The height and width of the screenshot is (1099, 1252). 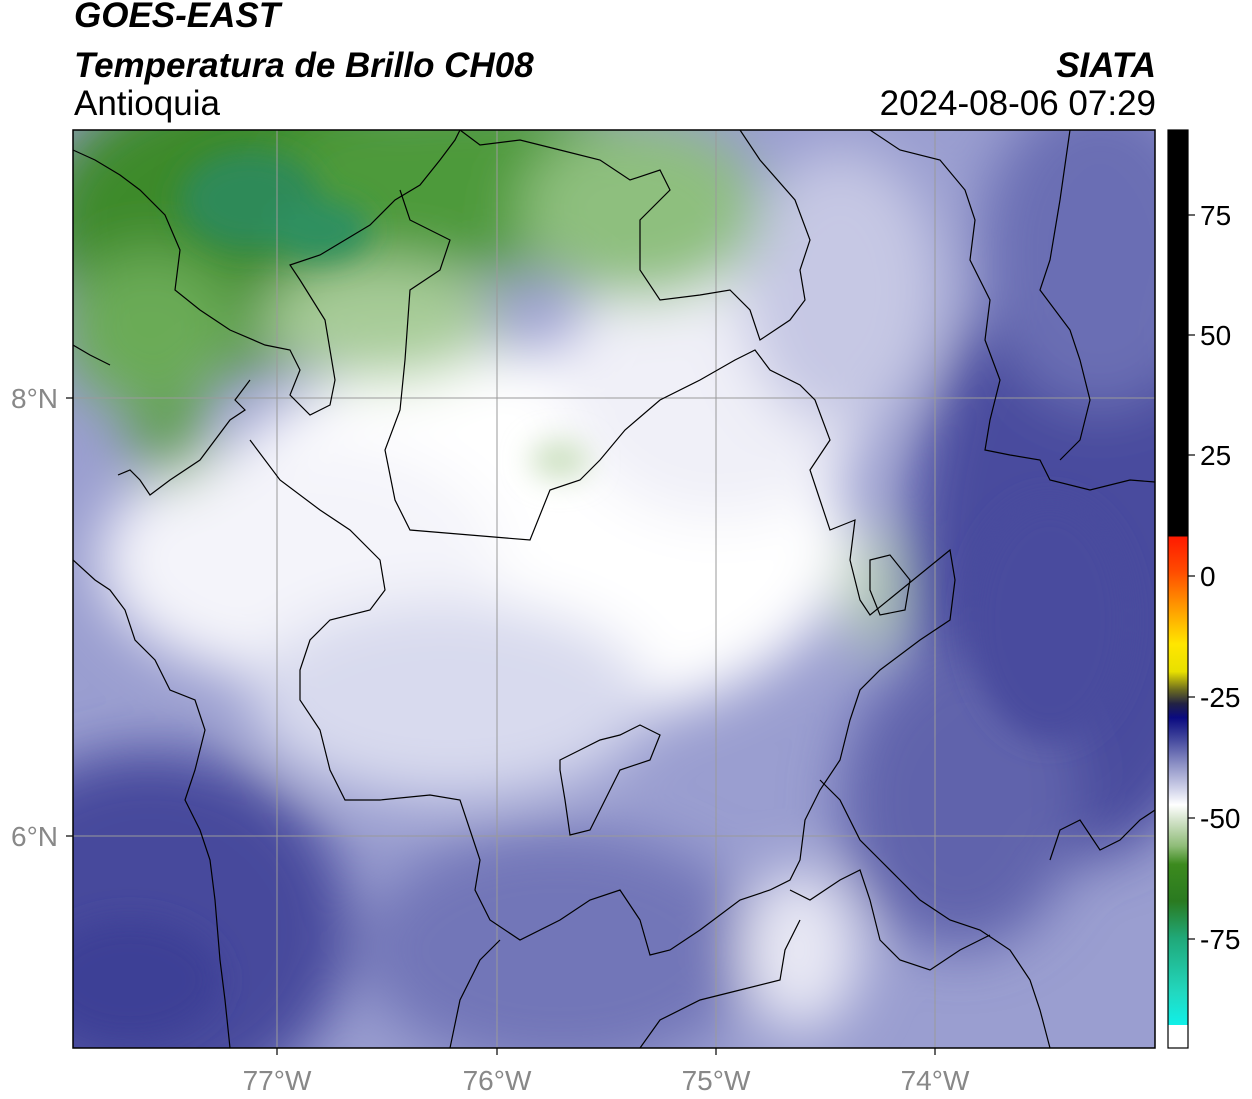 What do you see at coordinates (720, 983) in the screenshot?
I see `southcentral-border` at bounding box center [720, 983].